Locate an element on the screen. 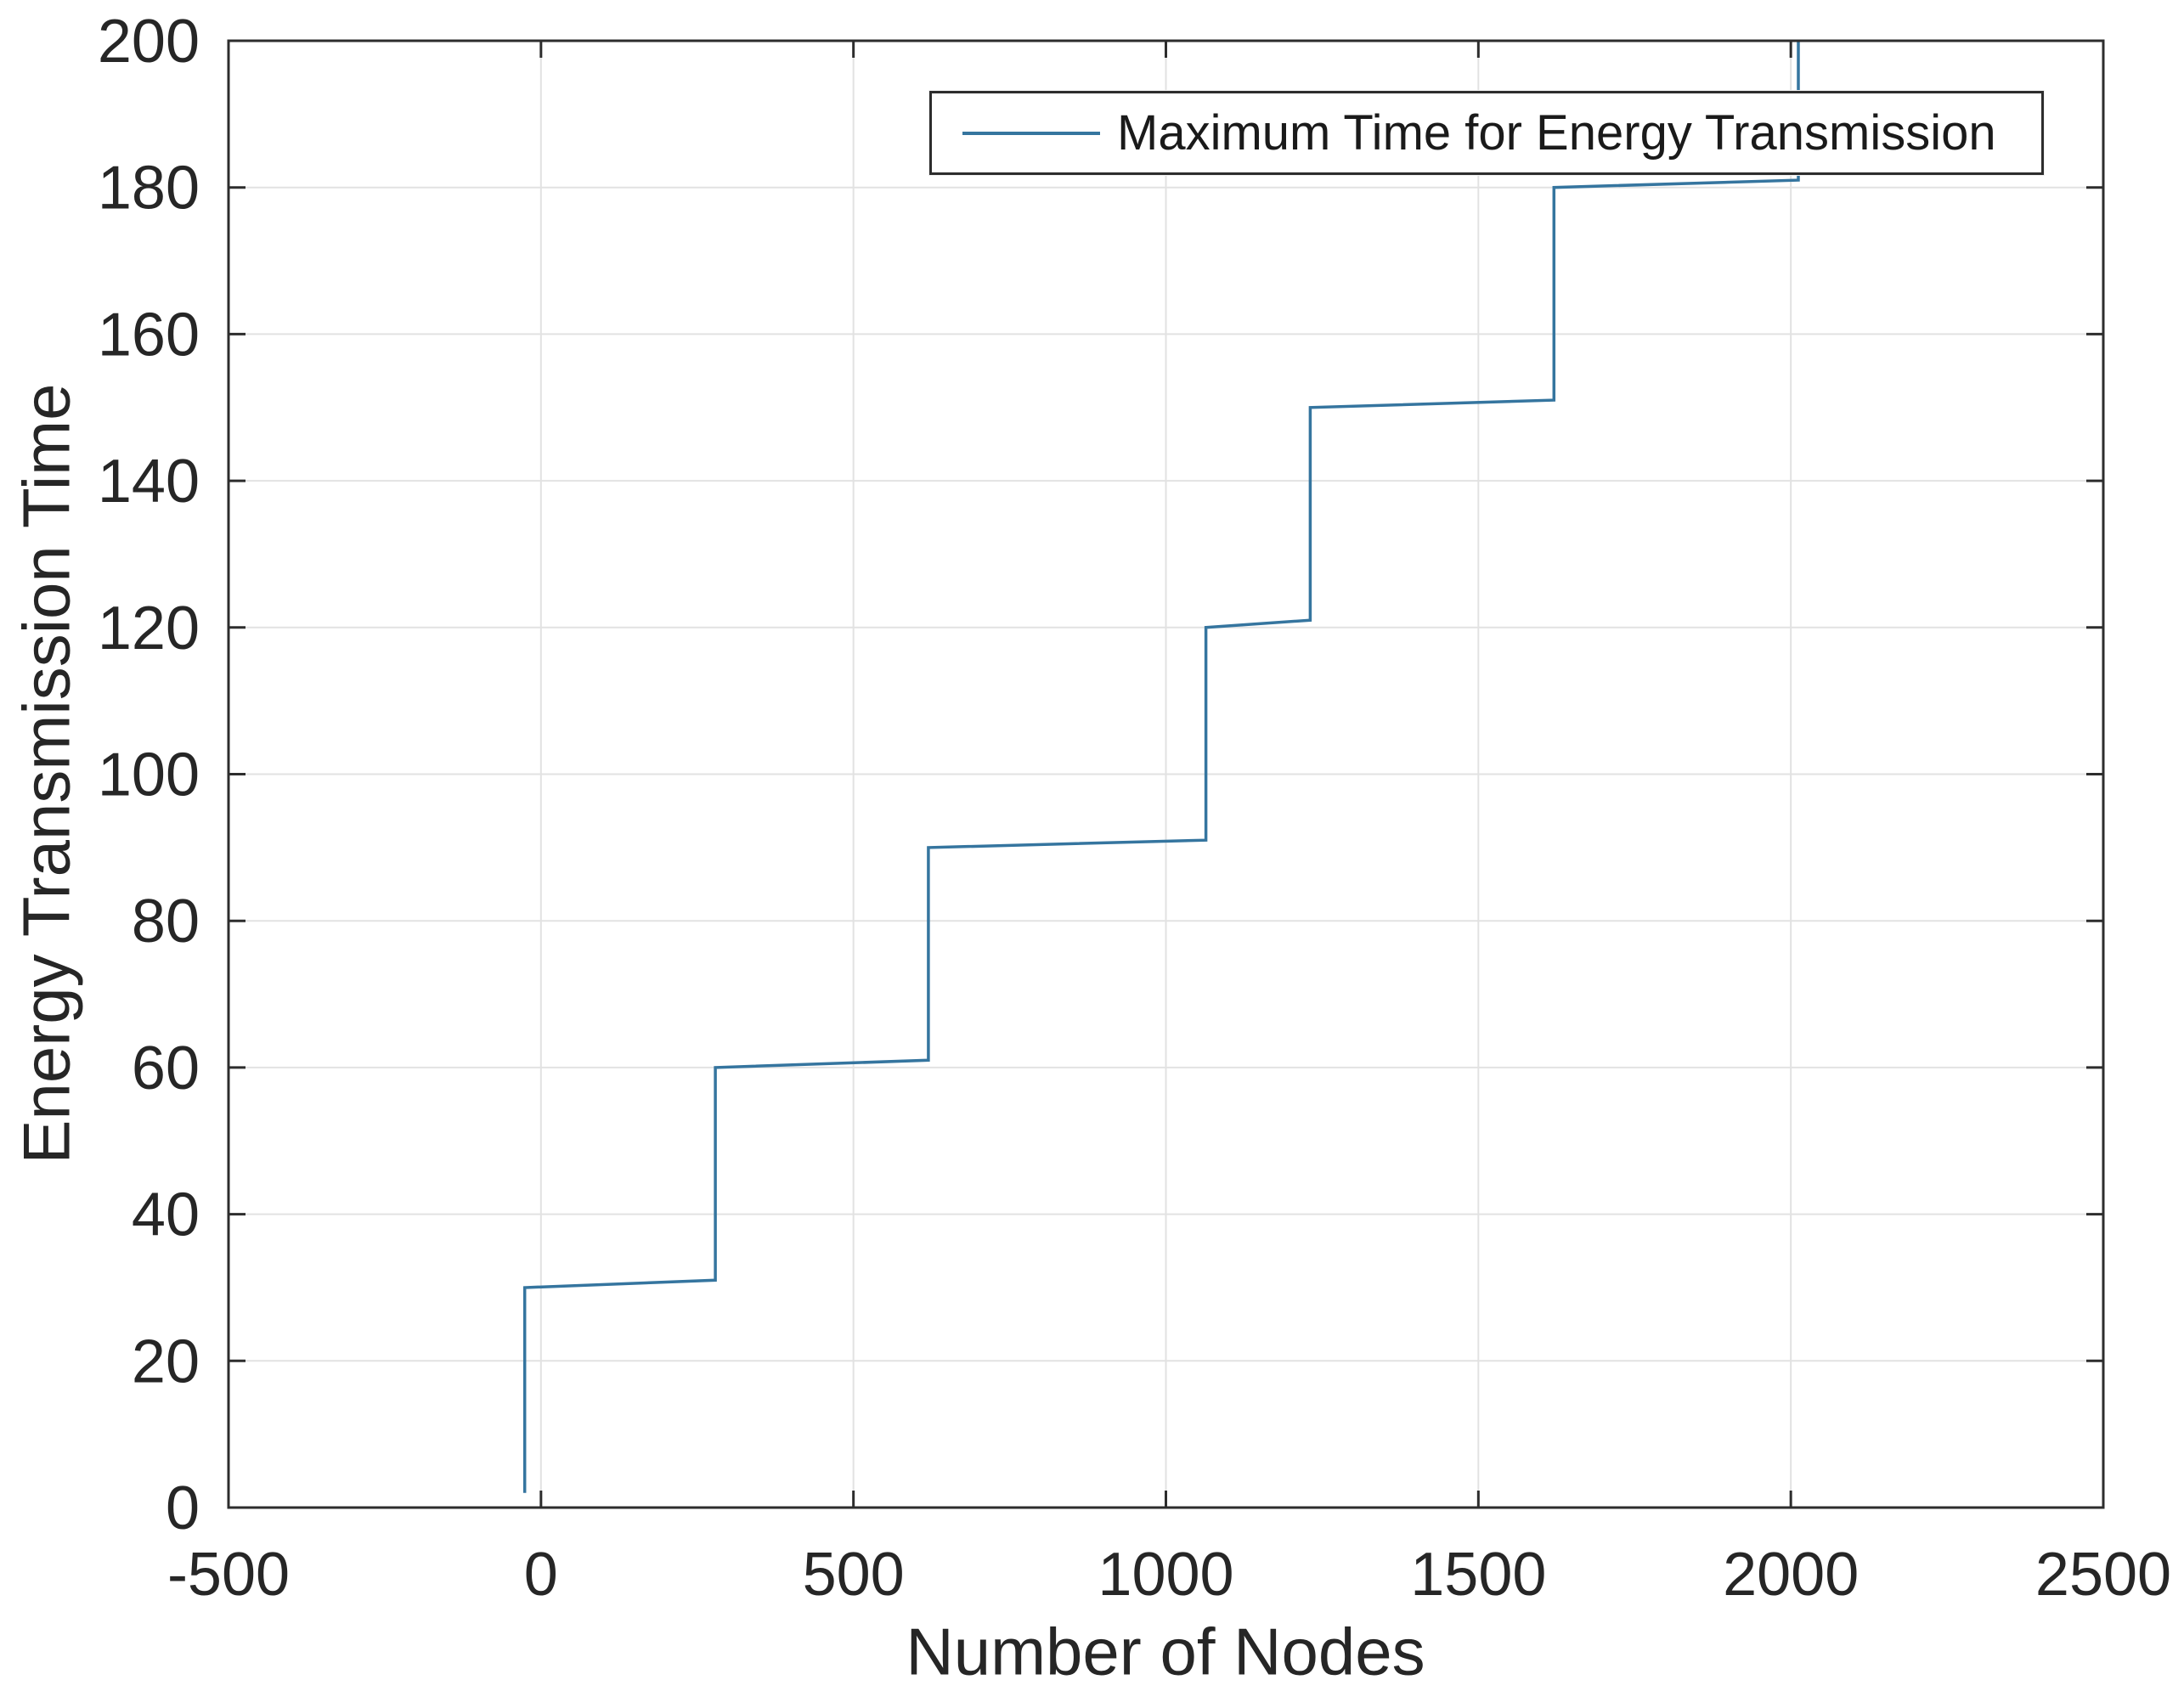 This screenshot has height=1708, width=2184. y-tick-labels: 0 20 40 60 80 100 120 140 160 180 200 is located at coordinates (149, 775).